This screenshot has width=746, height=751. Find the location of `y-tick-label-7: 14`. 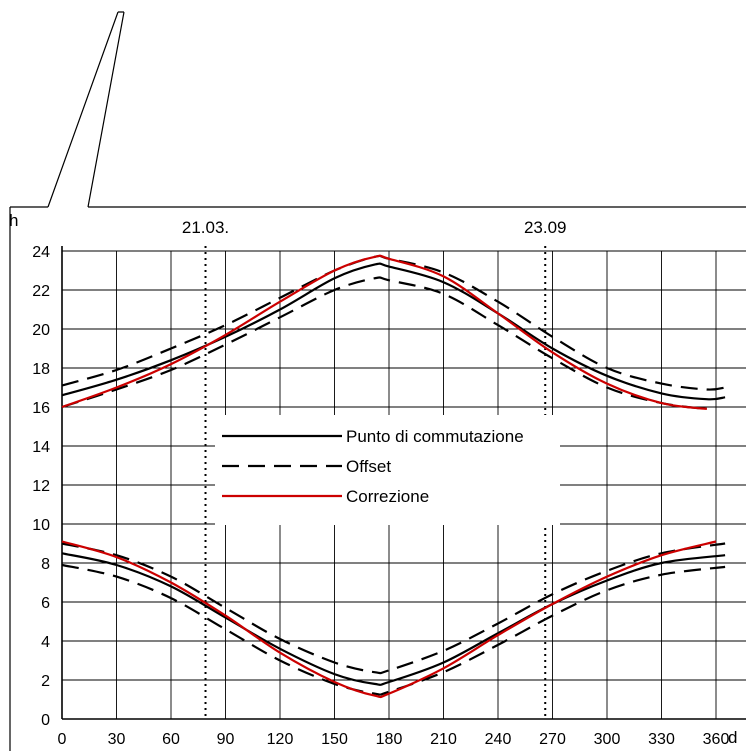

y-tick-label-7: 14 is located at coordinates (41, 447).